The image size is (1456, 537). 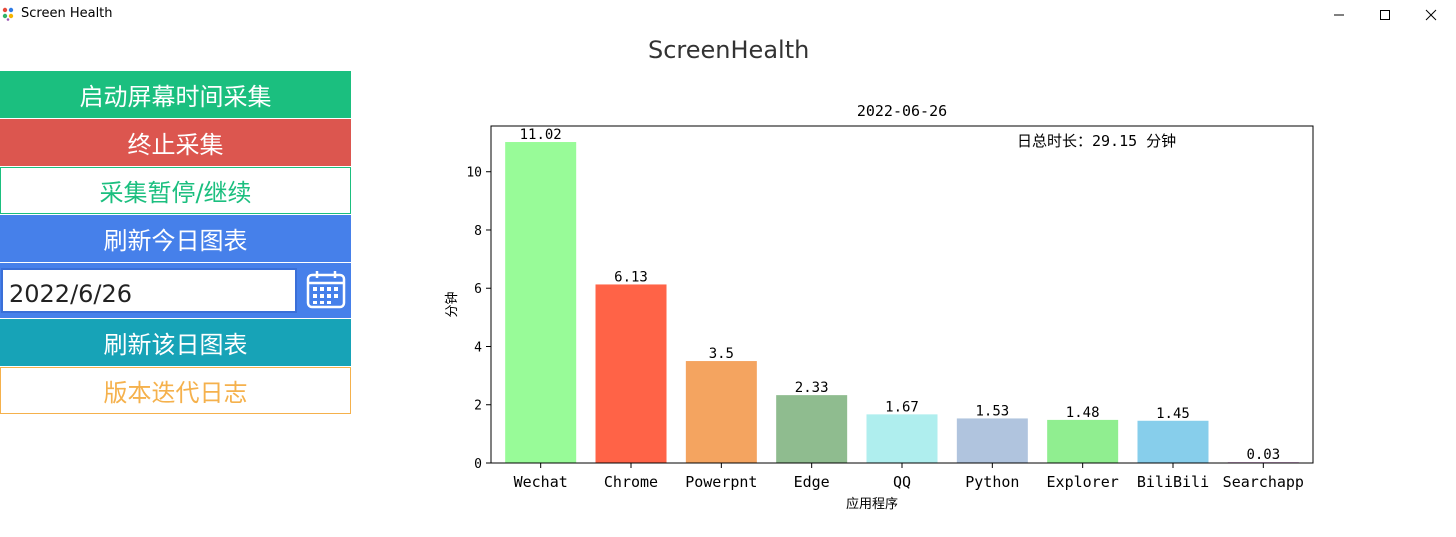 What do you see at coordinates (1173, 414) in the screenshot?
I see `bar-value-label: 1.45` at bounding box center [1173, 414].